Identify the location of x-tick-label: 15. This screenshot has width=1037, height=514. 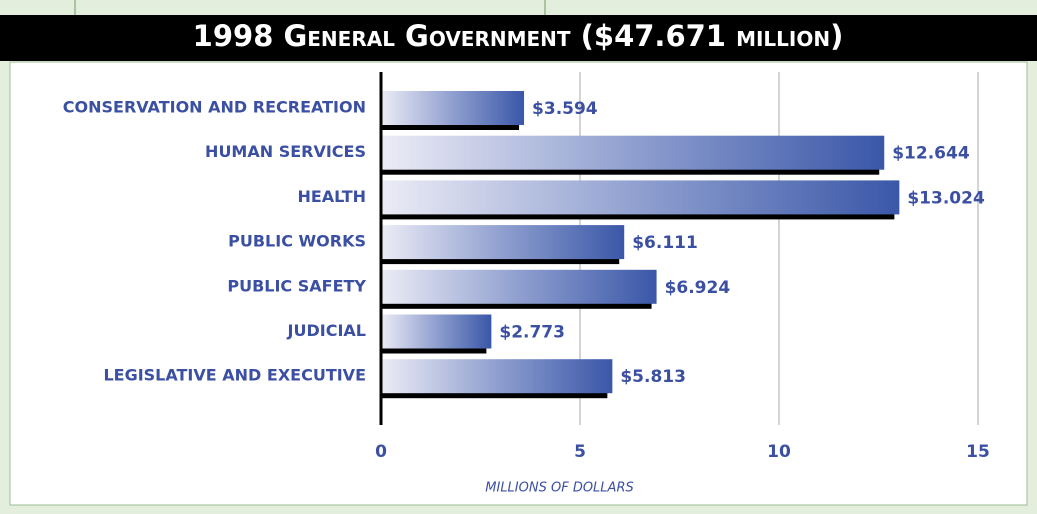
(978, 452).